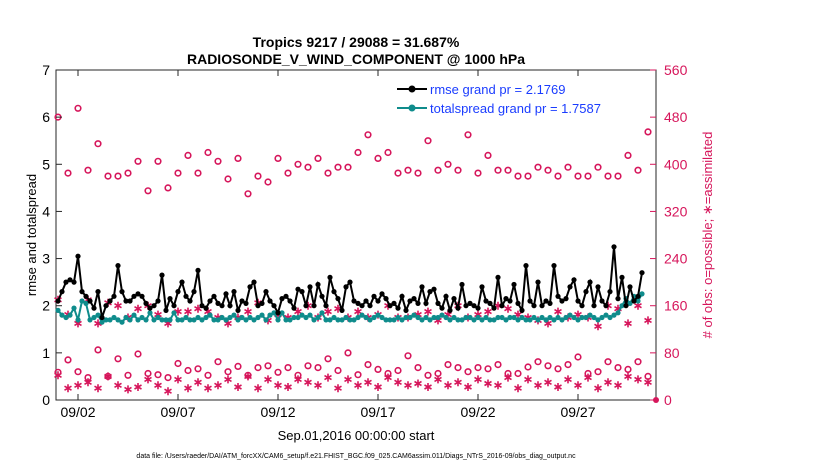 Image resolution: width=830 pixels, height=470 pixels. What do you see at coordinates (676, 211) in the screenshot?
I see `y-right-tick-label: 320` at bounding box center [676, 211].